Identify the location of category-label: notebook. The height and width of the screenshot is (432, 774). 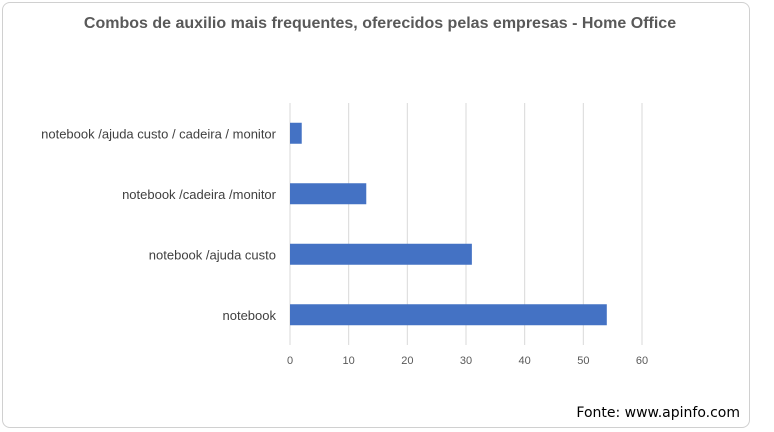
(250, 315).